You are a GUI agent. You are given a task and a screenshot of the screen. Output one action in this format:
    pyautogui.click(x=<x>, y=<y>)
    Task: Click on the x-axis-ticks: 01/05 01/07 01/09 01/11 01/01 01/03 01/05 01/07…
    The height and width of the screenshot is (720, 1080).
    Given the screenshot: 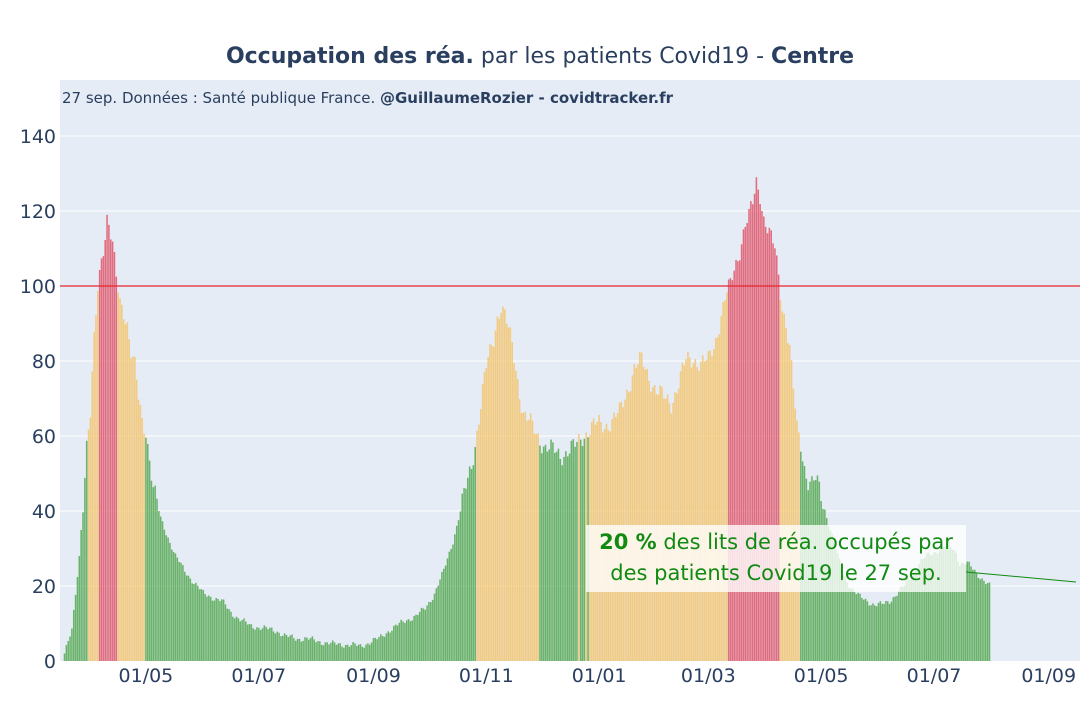 What is the action you would take?
    pyautogui.click(x=598, y=676)
    